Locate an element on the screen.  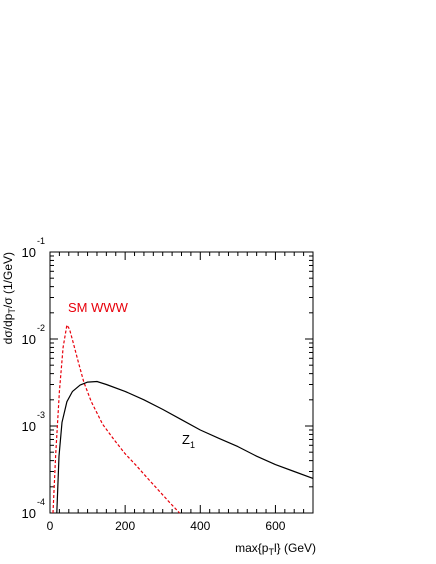
annotation-z1: Z1 is located at coordinates (188, 441).